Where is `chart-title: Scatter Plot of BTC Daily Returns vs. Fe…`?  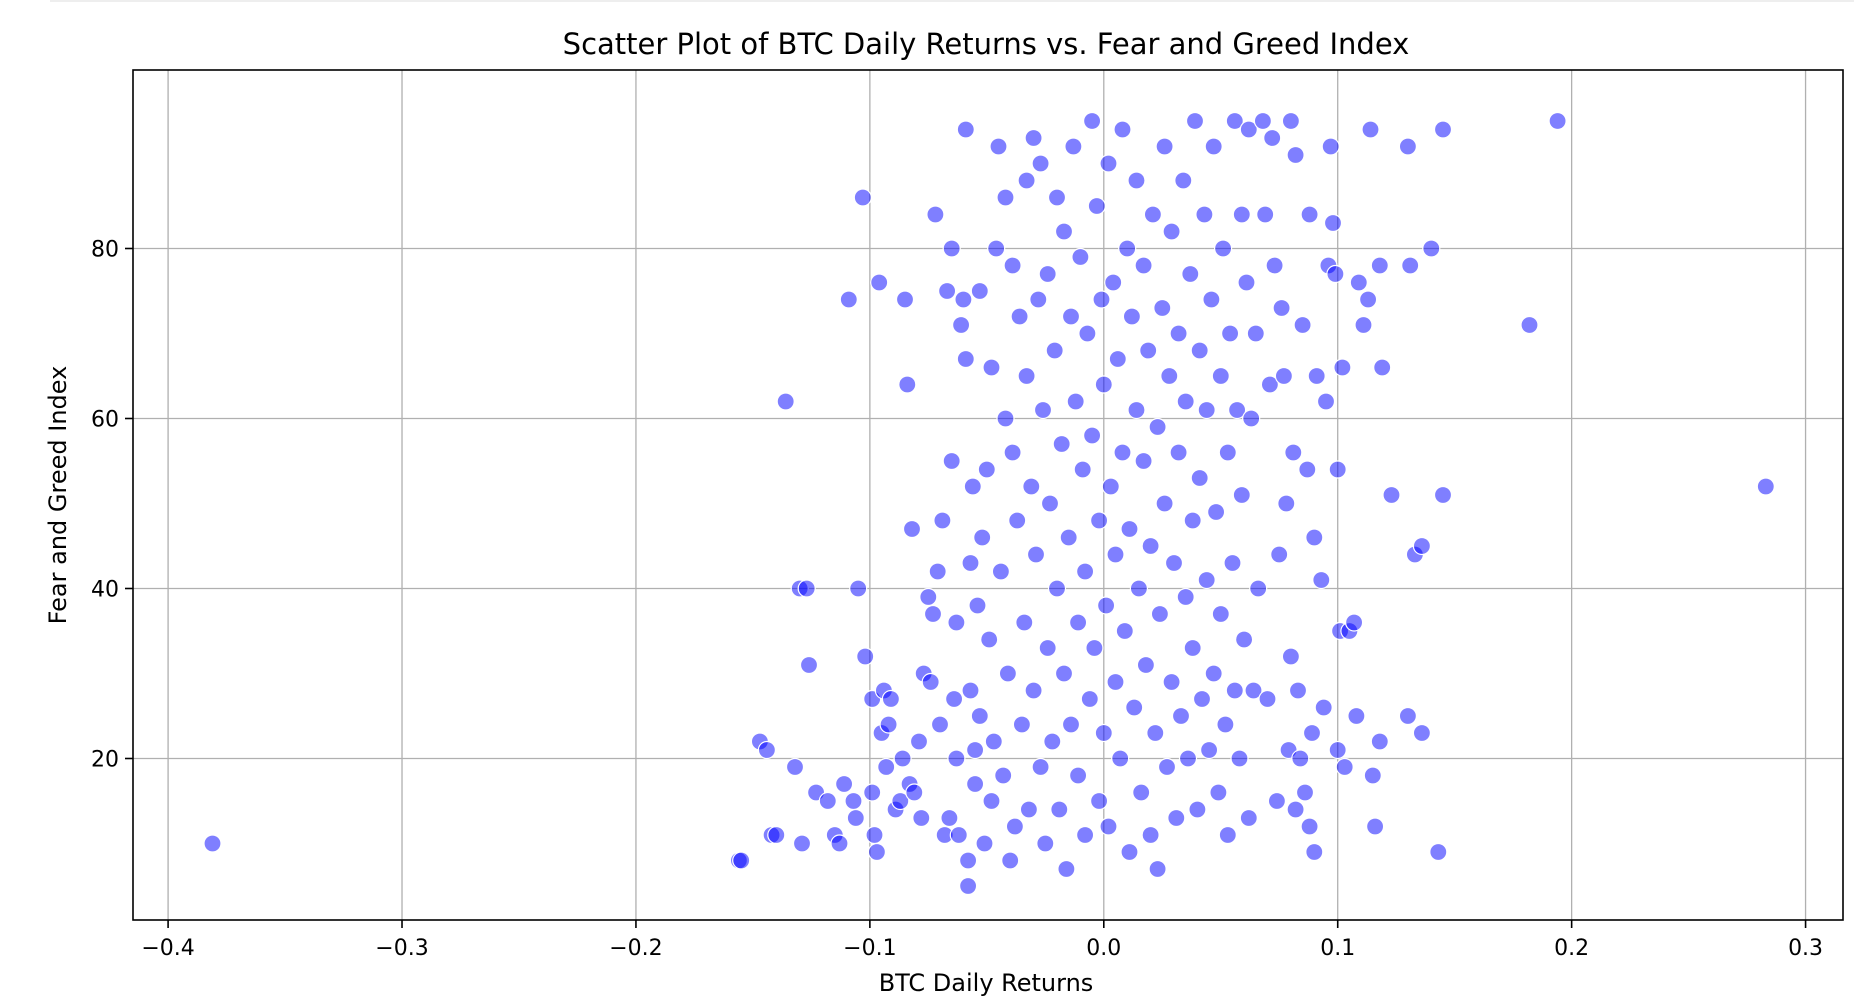
chart-title: Scatter Plot of BTC Daily Returns vs. Fe… is located at coordinates (986, 44).